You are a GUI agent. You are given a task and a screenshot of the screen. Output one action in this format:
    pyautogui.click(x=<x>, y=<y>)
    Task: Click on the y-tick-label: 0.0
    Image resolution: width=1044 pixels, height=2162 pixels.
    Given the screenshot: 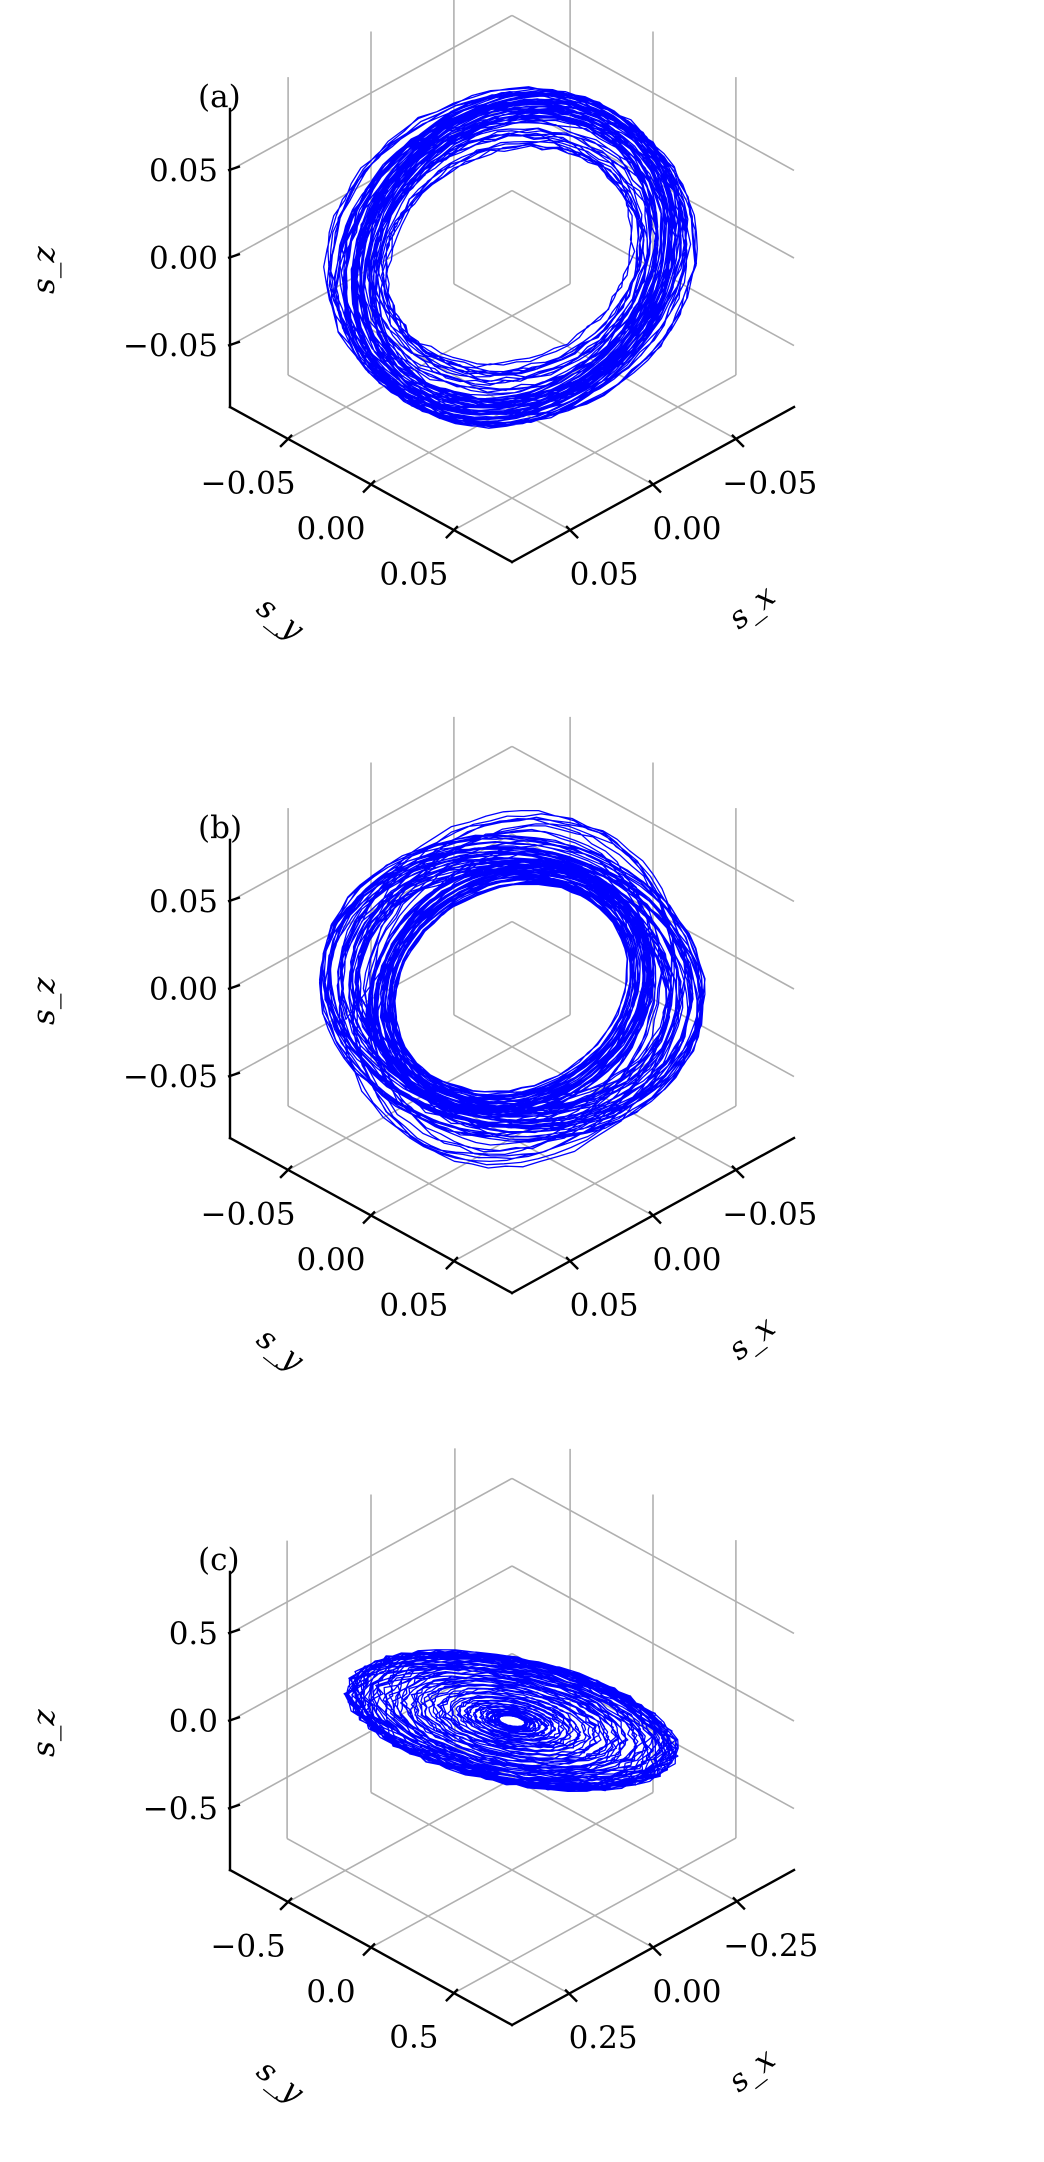 What is the action you would take?
    pyautogui.click(x=330, y=1992)
    